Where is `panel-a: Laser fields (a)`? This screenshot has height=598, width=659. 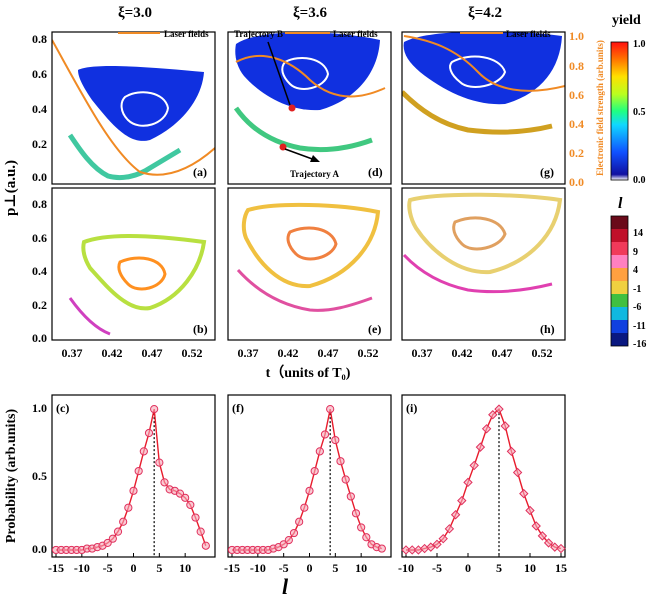
panel-a: Laser fields (a) is located at coordinates (133, 107).